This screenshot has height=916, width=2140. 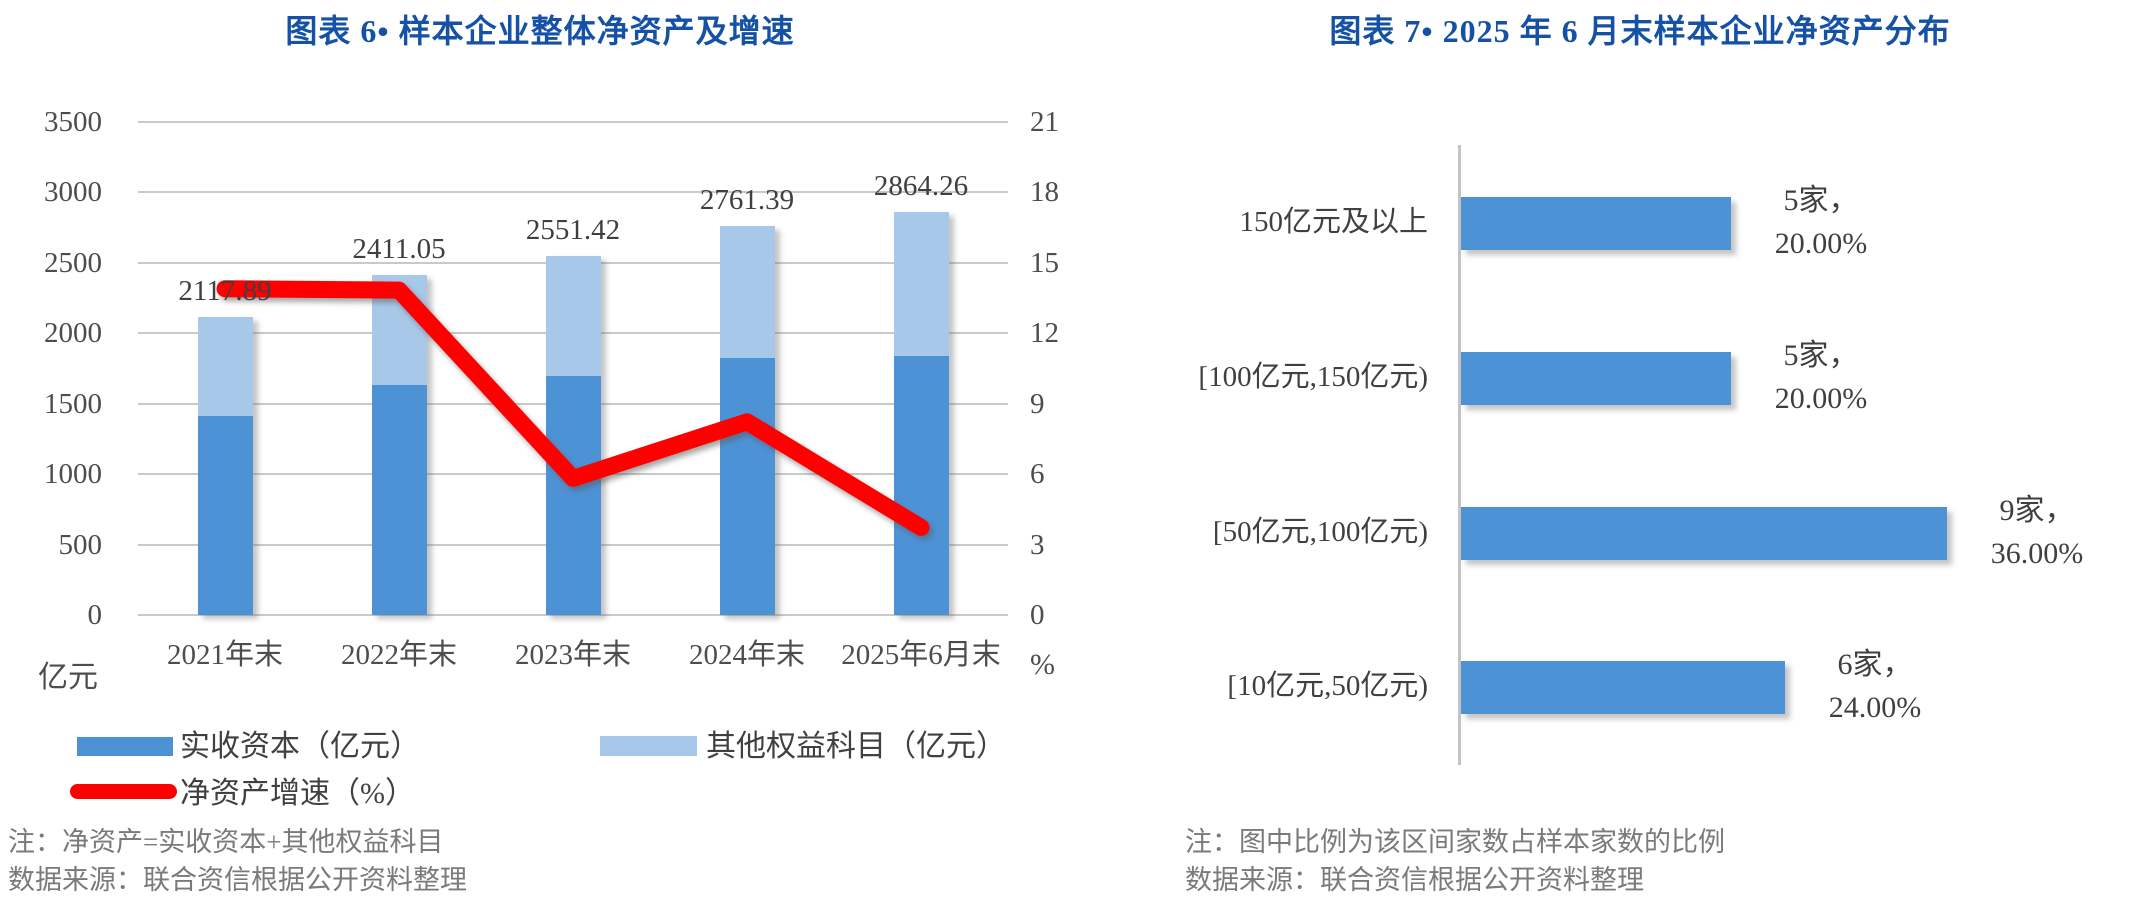 What do you see at coordinates (1044, 333) in the screenshot?
I see `right-axis-tick: 12` at bounding box center [1044, 333].